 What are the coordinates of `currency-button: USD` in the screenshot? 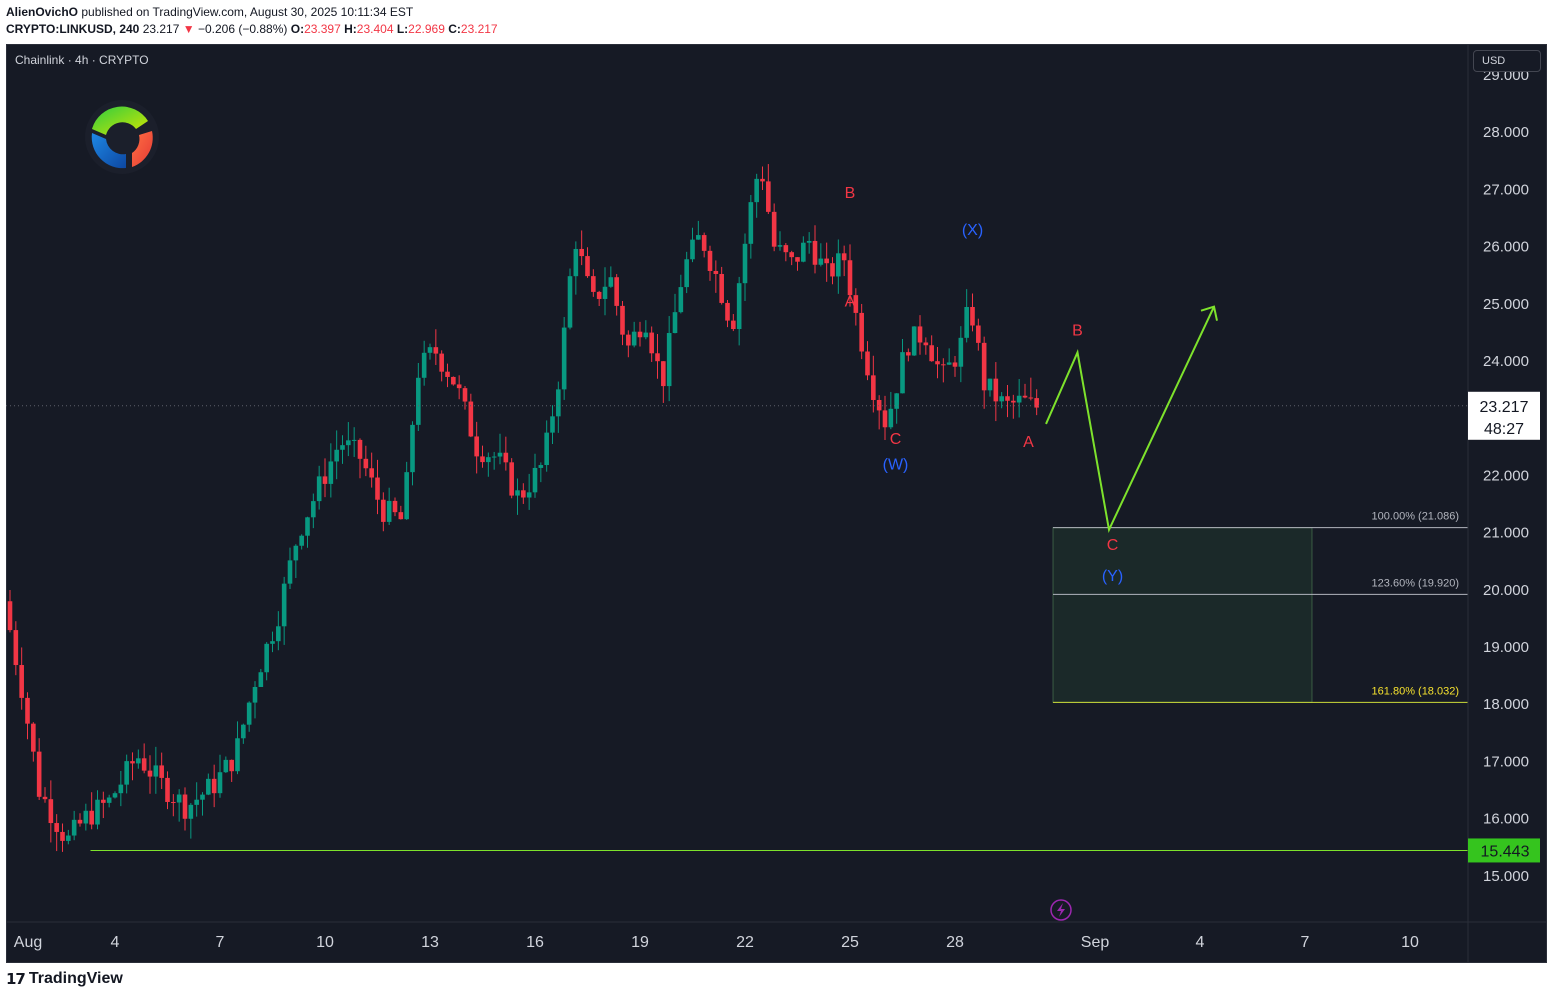 It's located at (1507, 61).